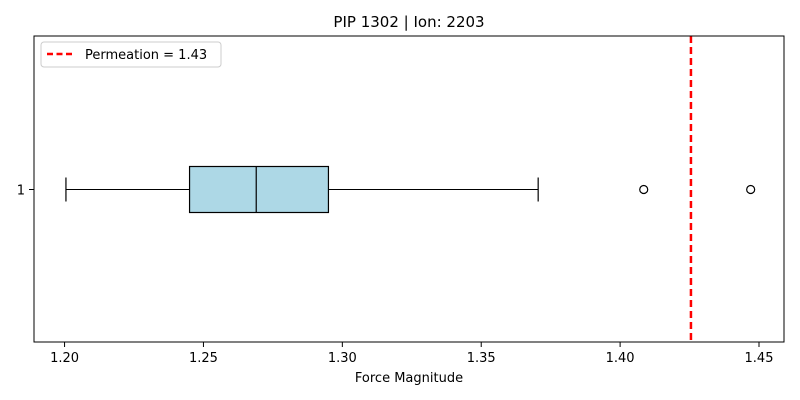  What do you see at coordinates (342, 358) in the screenshot?
I see `x-tick-label: 1.30` at bounding box center [342, 358].